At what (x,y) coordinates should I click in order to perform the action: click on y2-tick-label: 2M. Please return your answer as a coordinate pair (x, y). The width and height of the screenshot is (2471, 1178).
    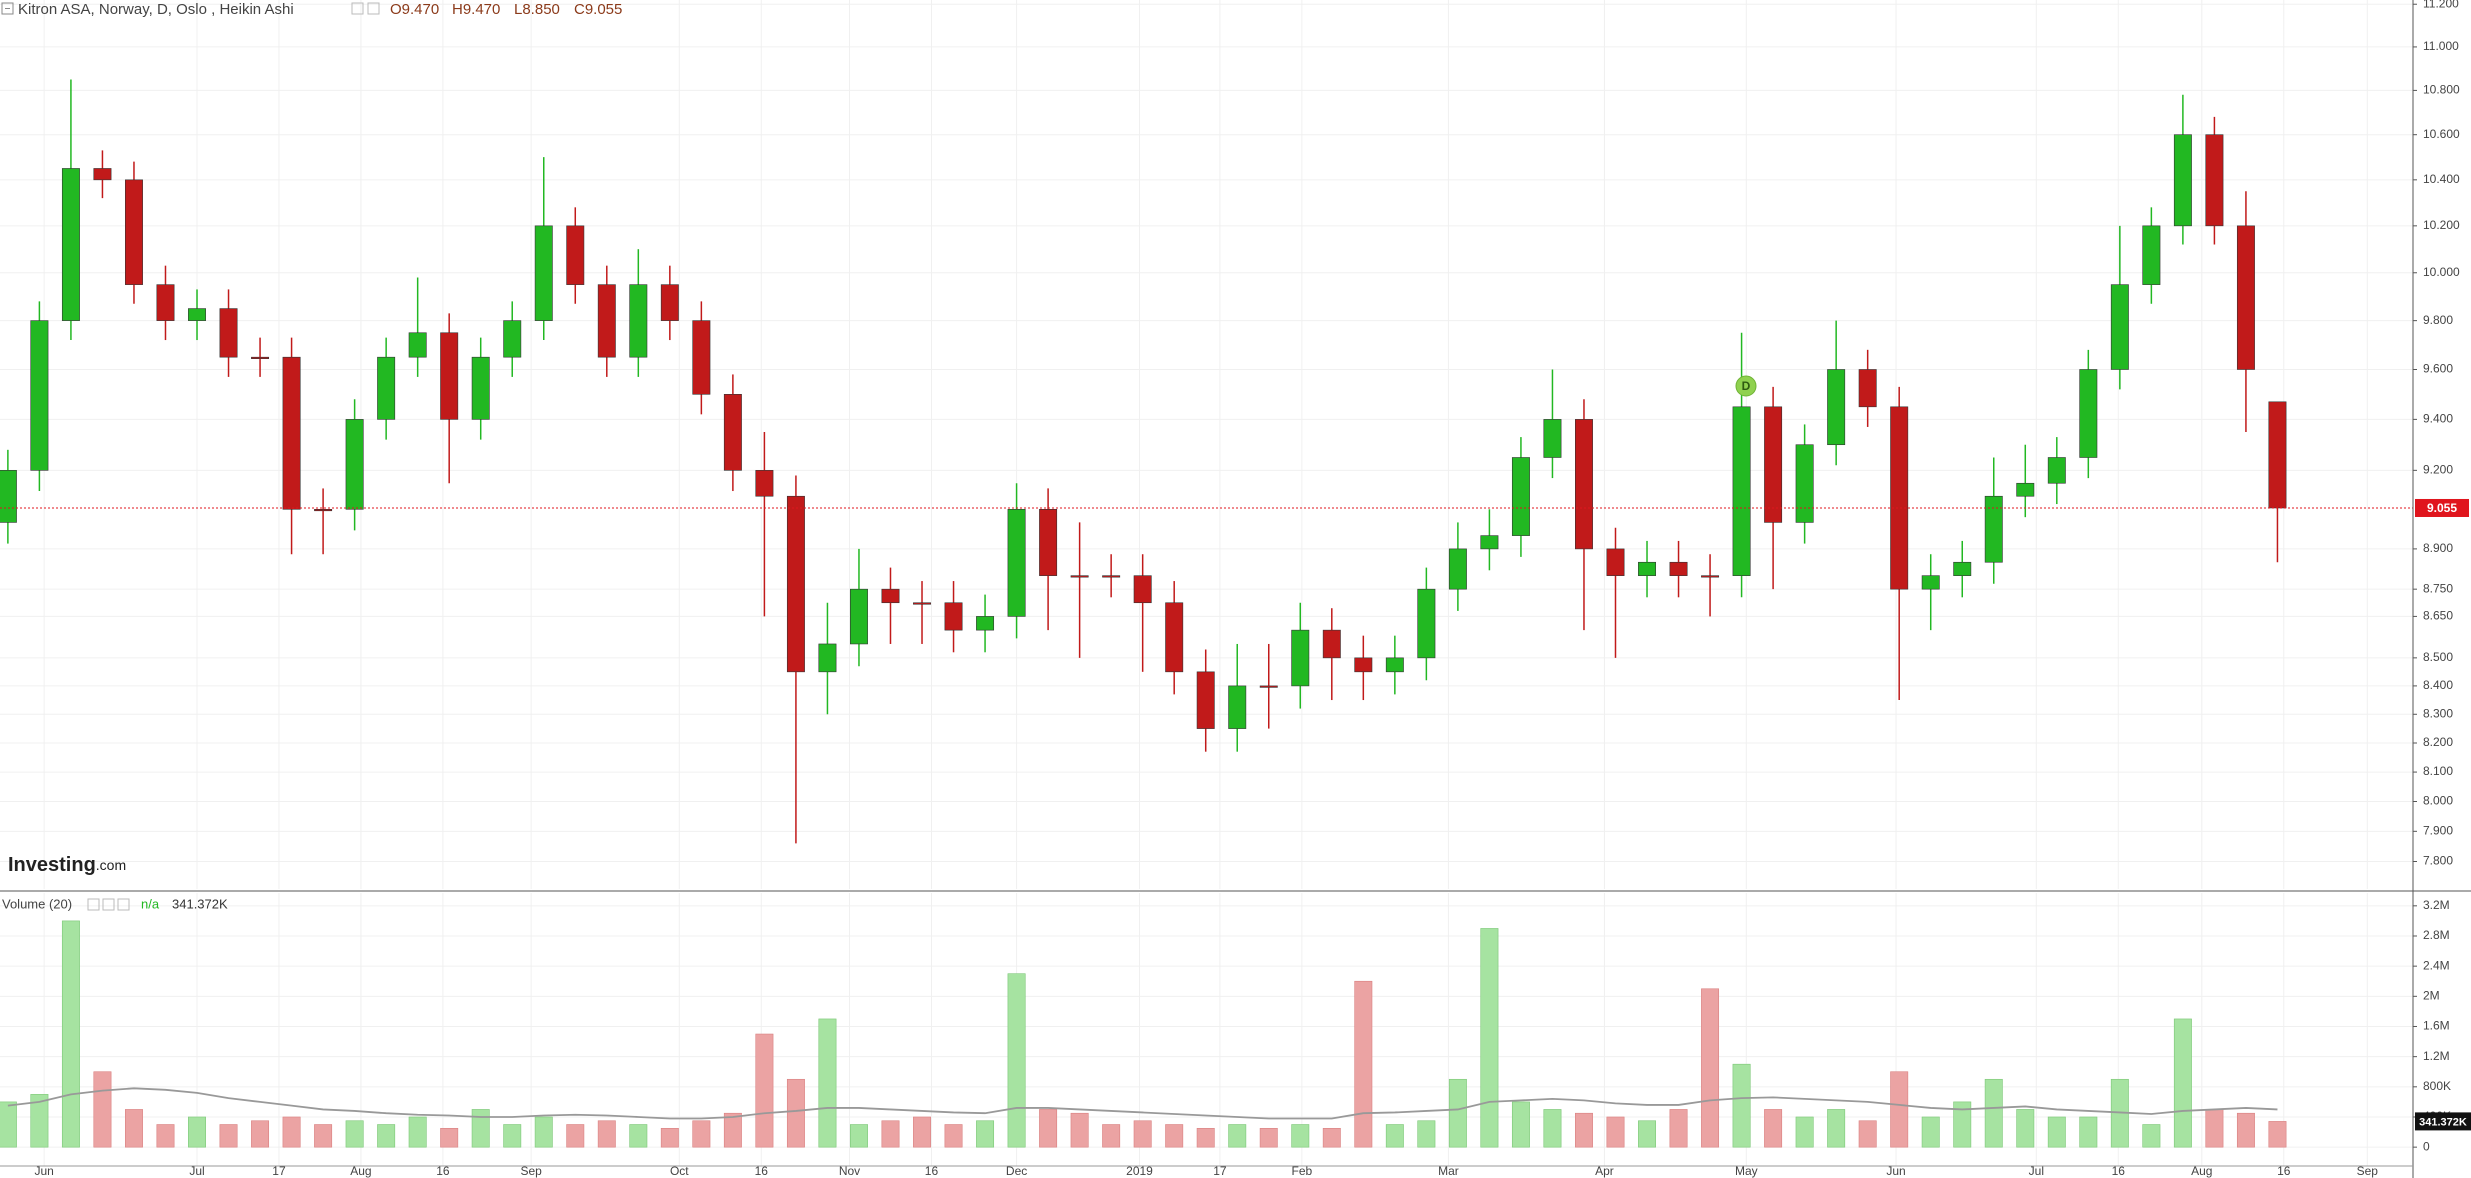
    Looking at the image, I should click on (2431, 995).